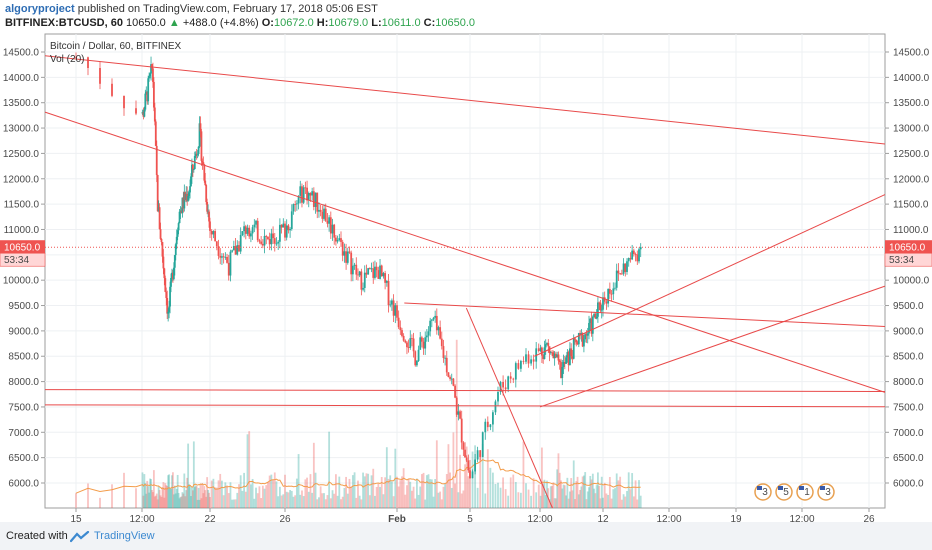 This screenshot has height=550, width=932. What do you see at coordinates (710, 275) in the screenshot?
I see `trend-line` at bounding box center [710, 275].